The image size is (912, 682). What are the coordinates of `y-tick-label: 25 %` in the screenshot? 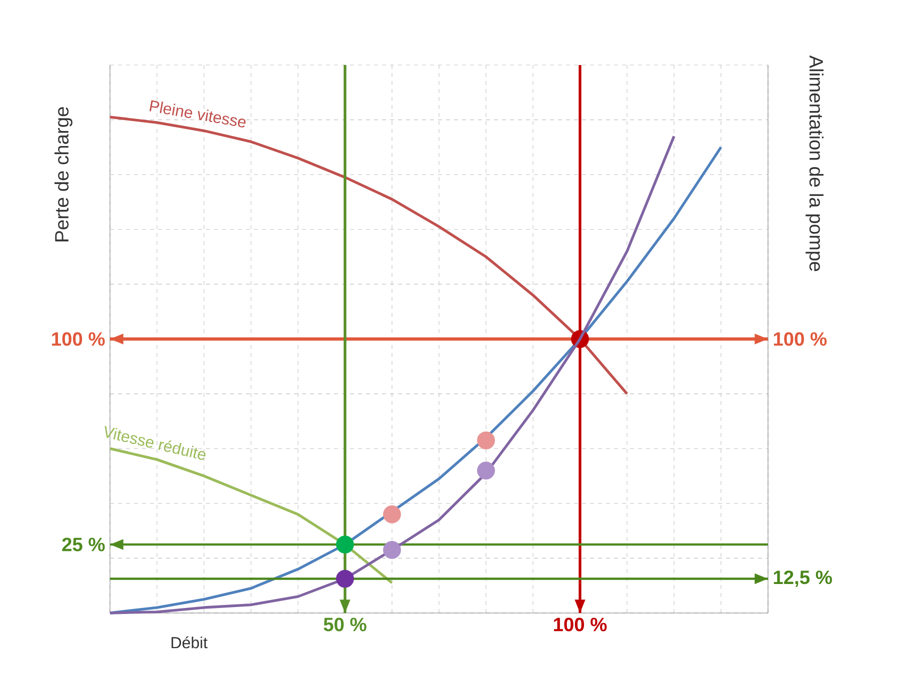 It's located at (83, 545).